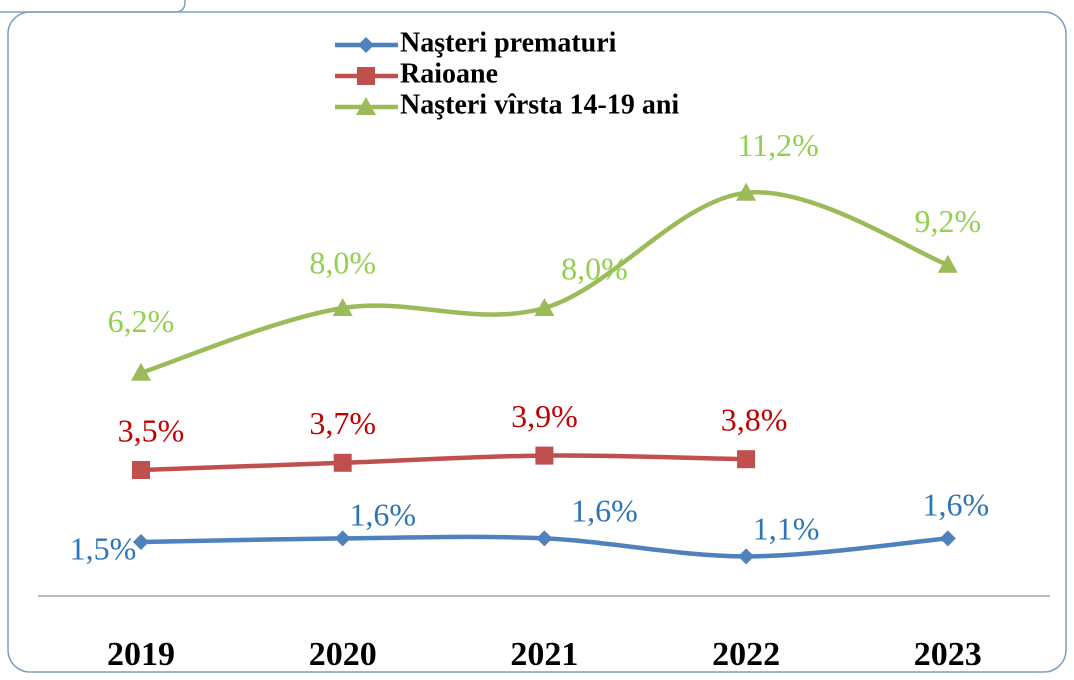 The image size is (1074, 680). Describe the element at coordinates (443, 463) in the screenshot. I see `series-line` at that location.